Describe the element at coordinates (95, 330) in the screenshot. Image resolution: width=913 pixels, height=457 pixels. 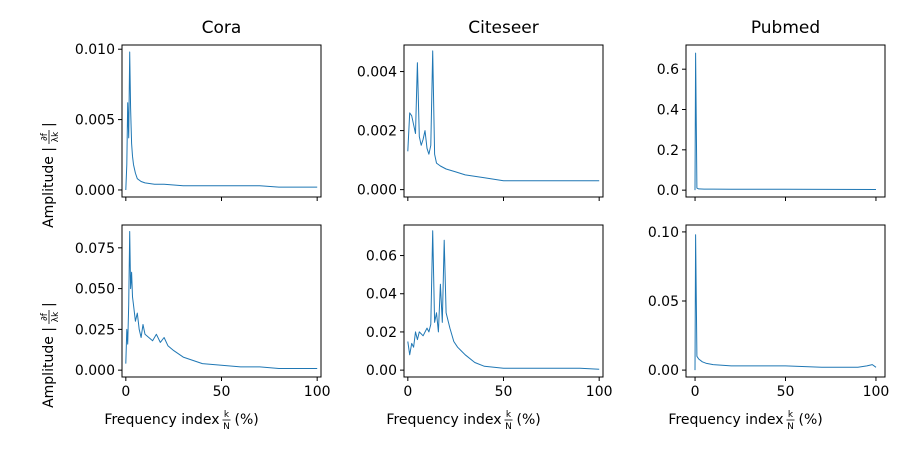
I see `y-tick-label: 0.025` at that location.